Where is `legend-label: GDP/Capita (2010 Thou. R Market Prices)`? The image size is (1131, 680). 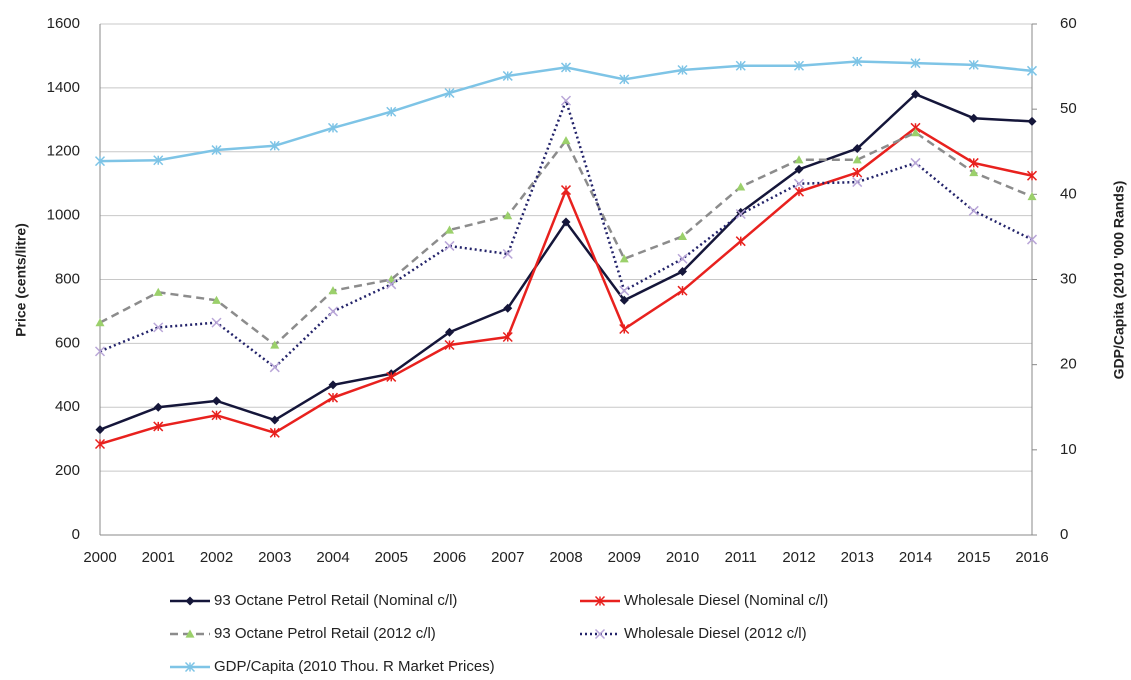 legend-label: GDP/Capita (2010 Thou. R Market Prices) is located at coordinates (354, 666).